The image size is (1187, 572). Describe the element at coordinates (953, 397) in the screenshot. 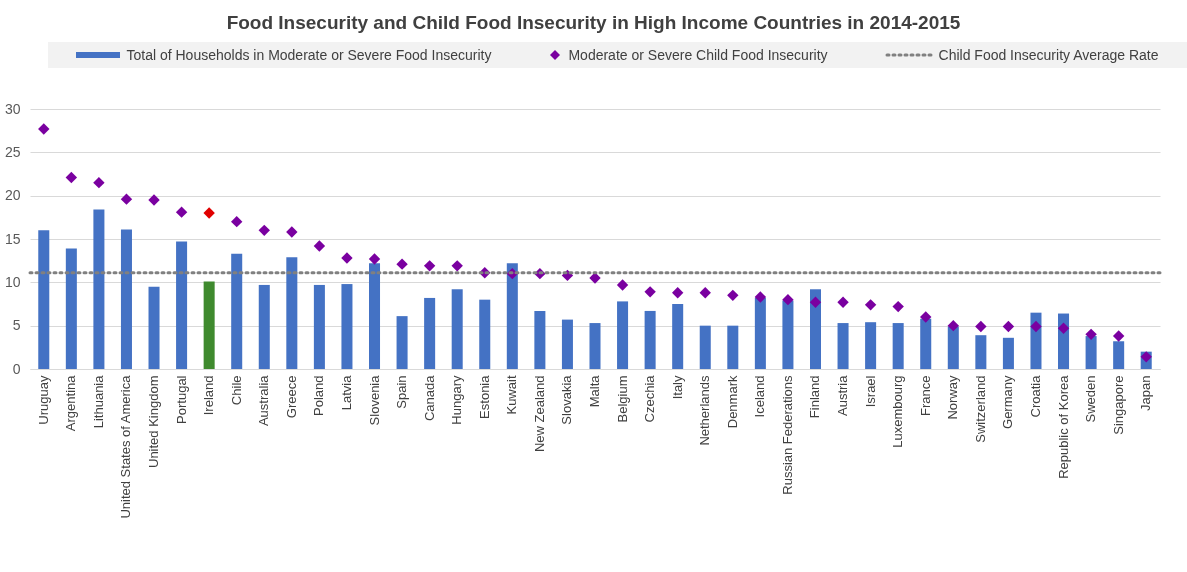

I see `x-tick-label: Norway` at that location.